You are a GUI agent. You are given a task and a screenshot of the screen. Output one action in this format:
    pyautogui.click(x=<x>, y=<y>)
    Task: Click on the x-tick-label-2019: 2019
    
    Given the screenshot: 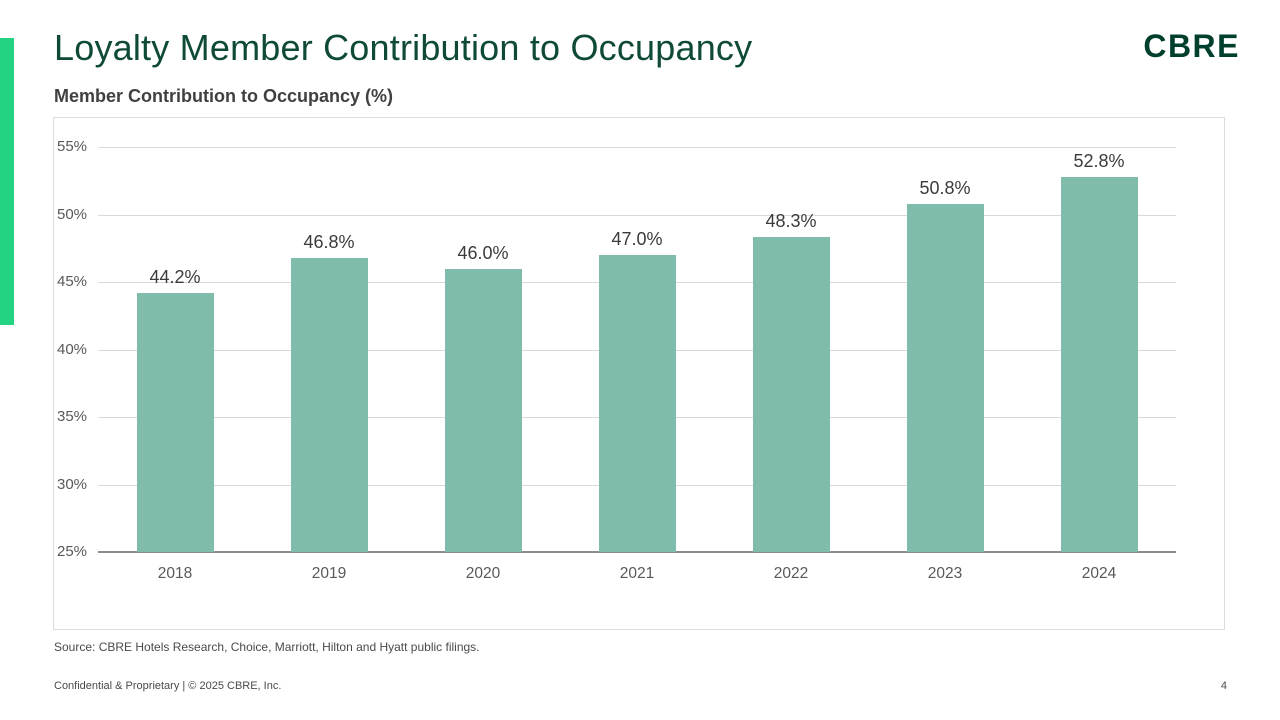 What is the action you would take?
    pyautogui.click(x=329, y=573)
    